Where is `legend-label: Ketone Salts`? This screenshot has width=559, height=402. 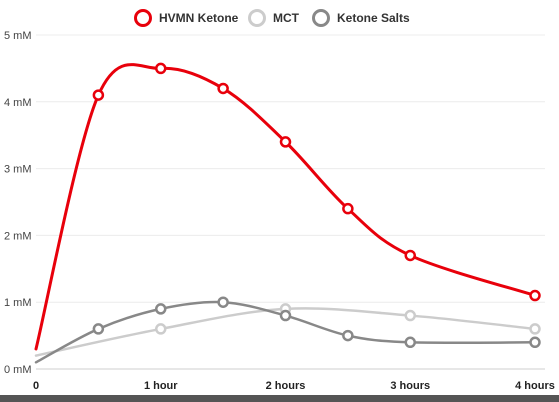
legend-label: Ketone Salts is located at coordinates (373, 18).